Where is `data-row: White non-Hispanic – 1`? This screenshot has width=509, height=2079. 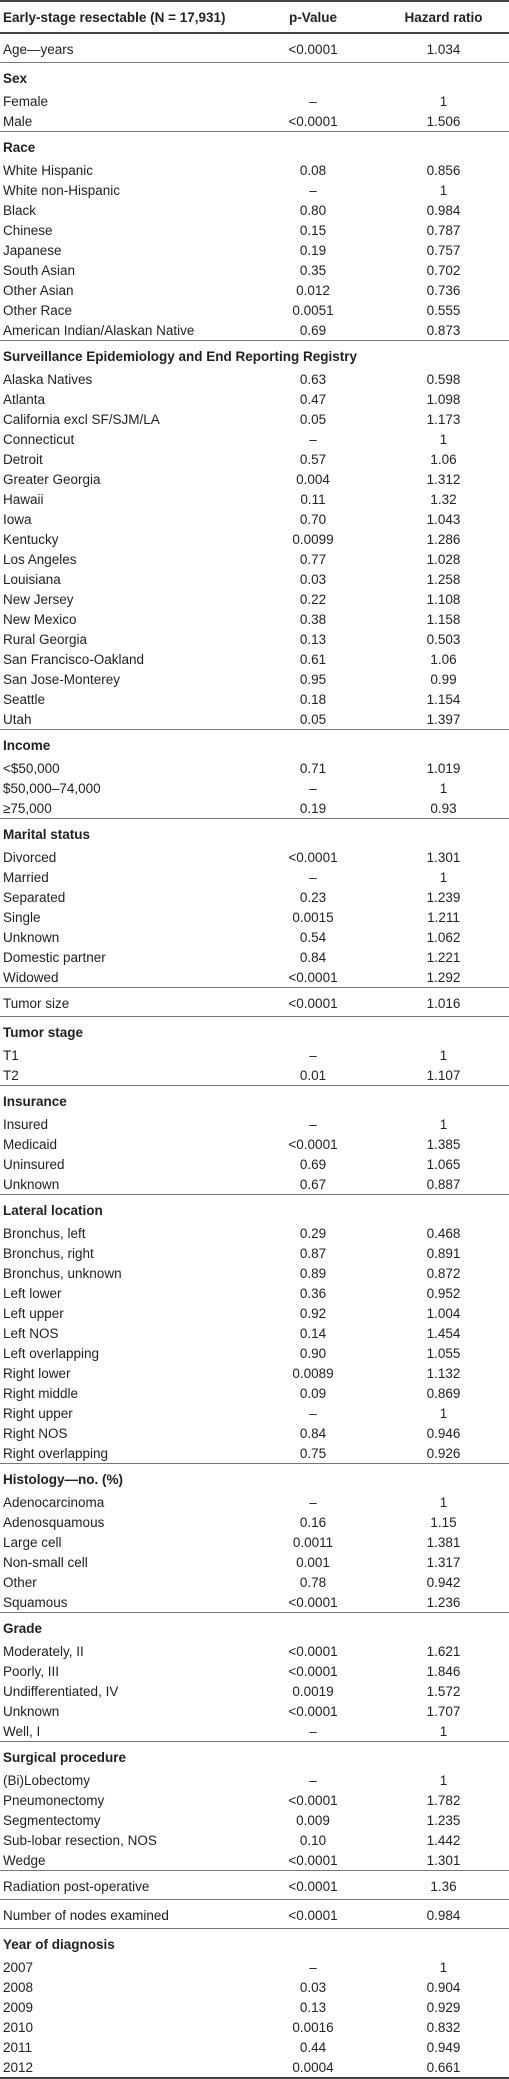 data-row: White non-Hispanic – 1 is located at coordinates (254, 190).